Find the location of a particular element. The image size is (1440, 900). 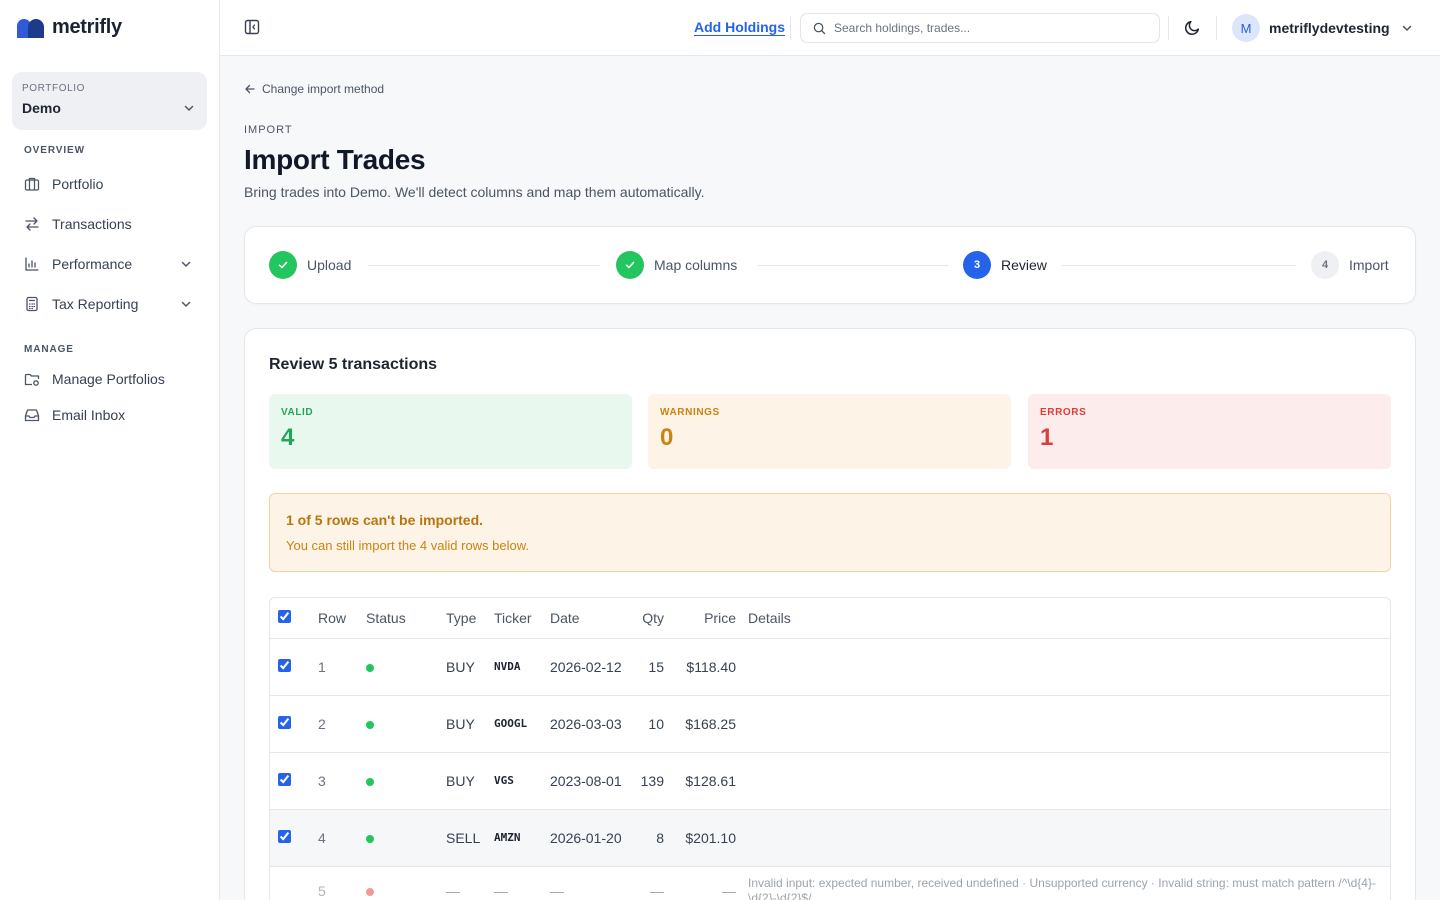

eyebrow: IMPORT is located at coordinates (268, 130).